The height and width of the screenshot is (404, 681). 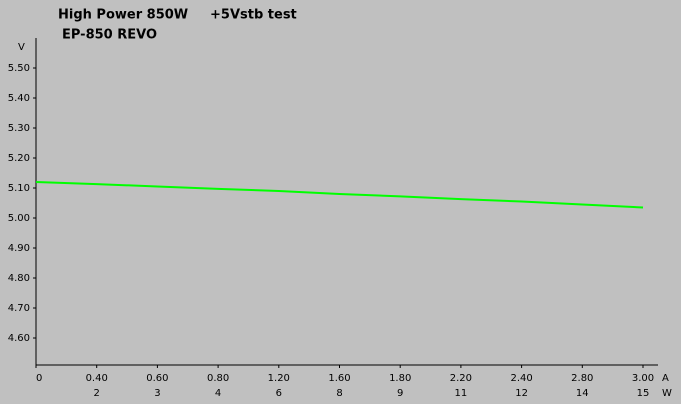 I want to click on x-axis-label: A, so click(x=665, y=378).